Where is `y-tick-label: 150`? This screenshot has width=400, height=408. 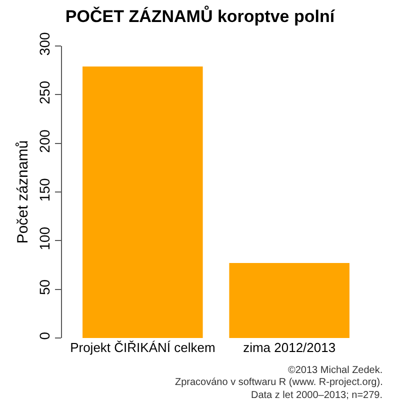
y-tick-label: 150 is located at coordinates (44, 190).